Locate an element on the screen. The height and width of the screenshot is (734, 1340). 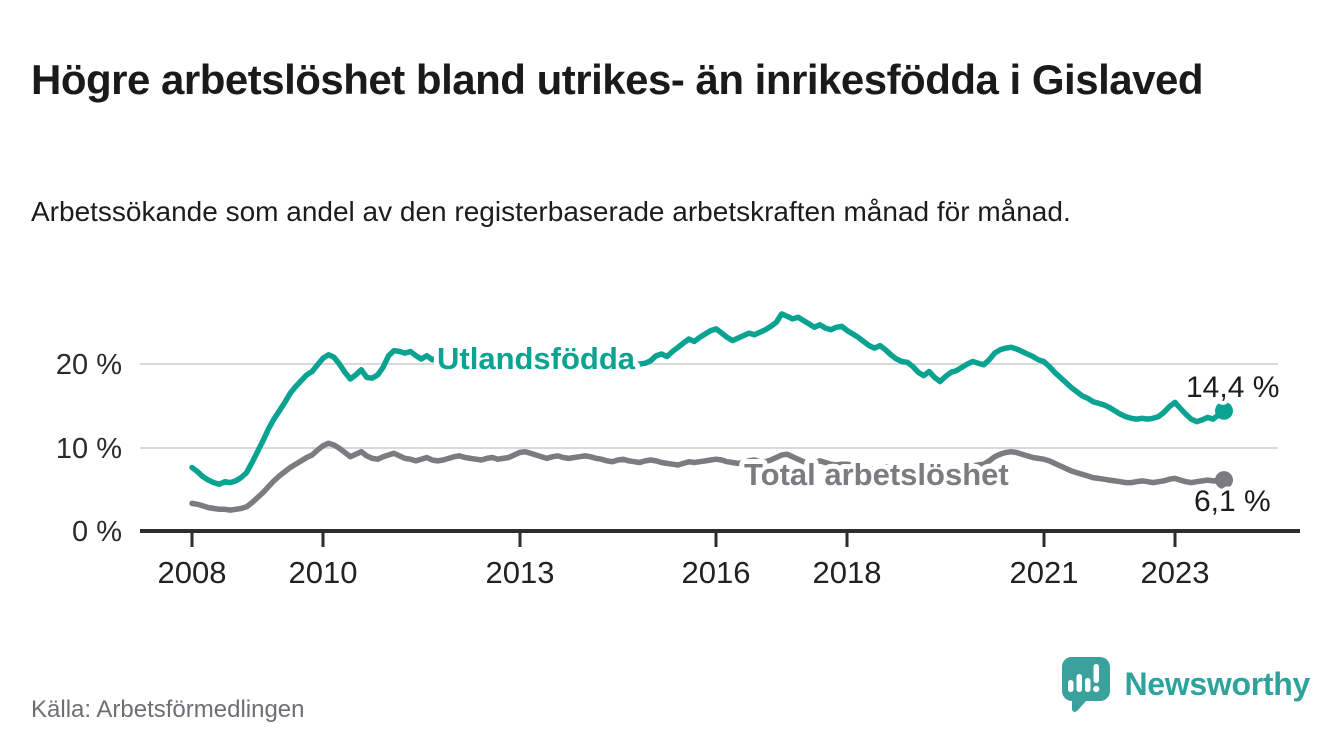
x-tick-label-2021: 2021 is located at coordinates (1044, 572).